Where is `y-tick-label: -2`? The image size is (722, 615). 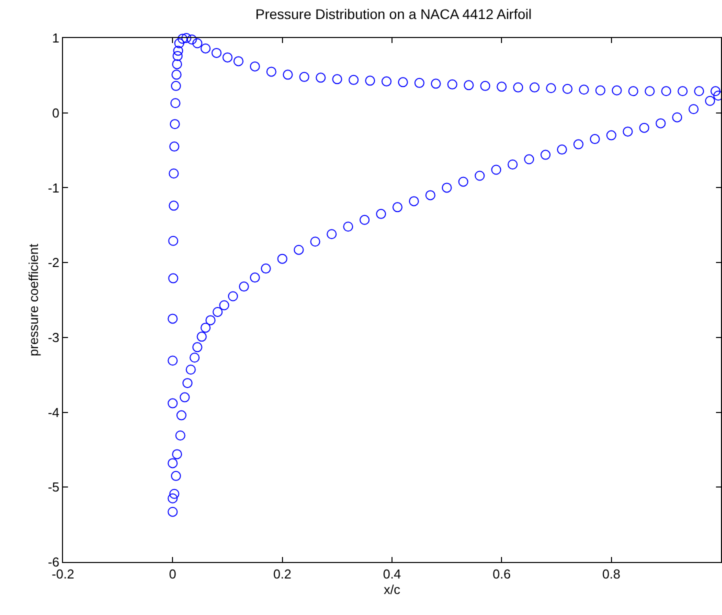 y-tick-label: -2 is located at coordinates (54, 262).